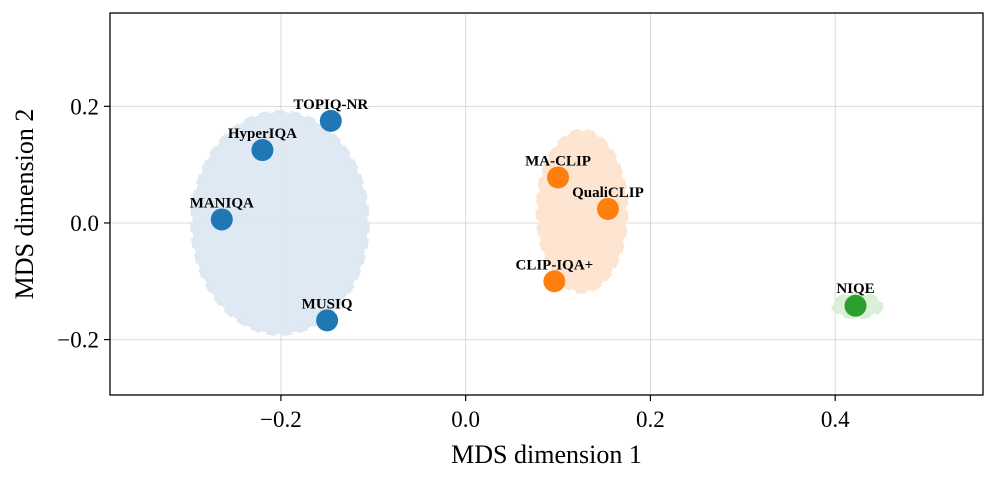 The height and width of the screenshot is (481, 997). I want to click on point-topiq-nr, so click(330, 120).